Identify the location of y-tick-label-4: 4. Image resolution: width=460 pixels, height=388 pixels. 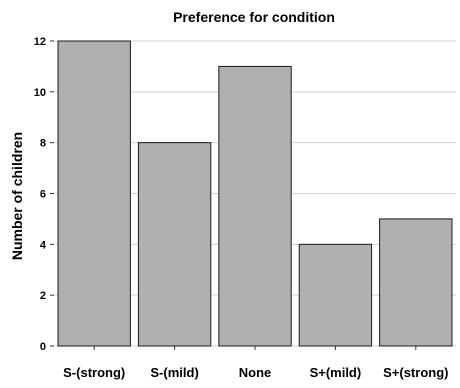
(43, 245).